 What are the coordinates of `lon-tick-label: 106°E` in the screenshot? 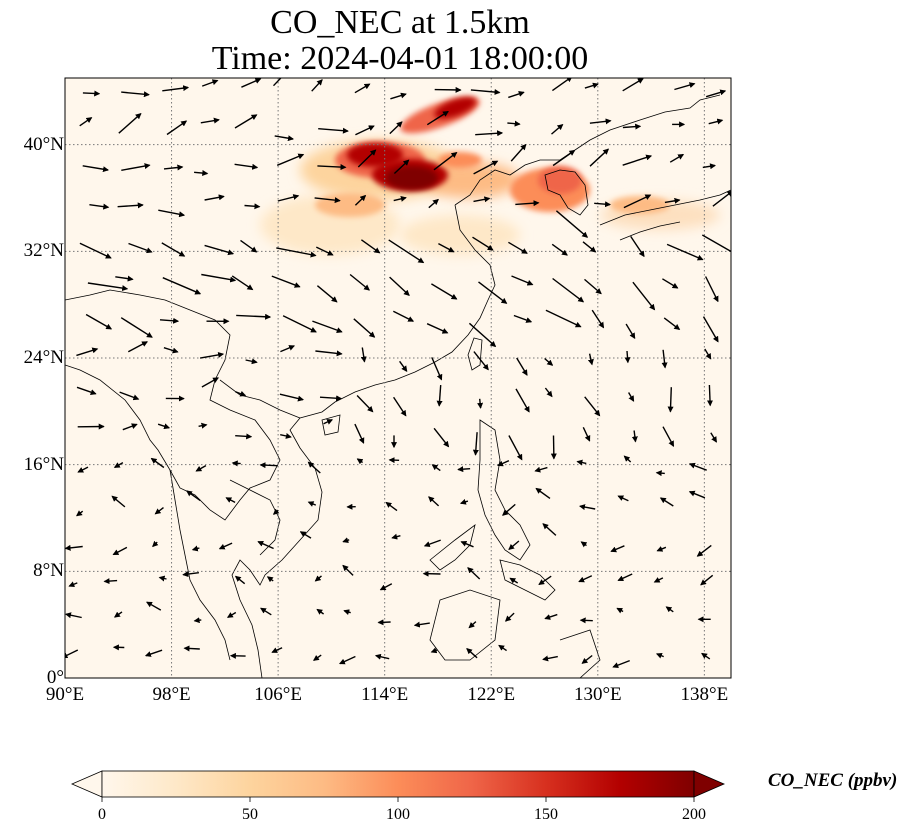 It's located at (278, 694).